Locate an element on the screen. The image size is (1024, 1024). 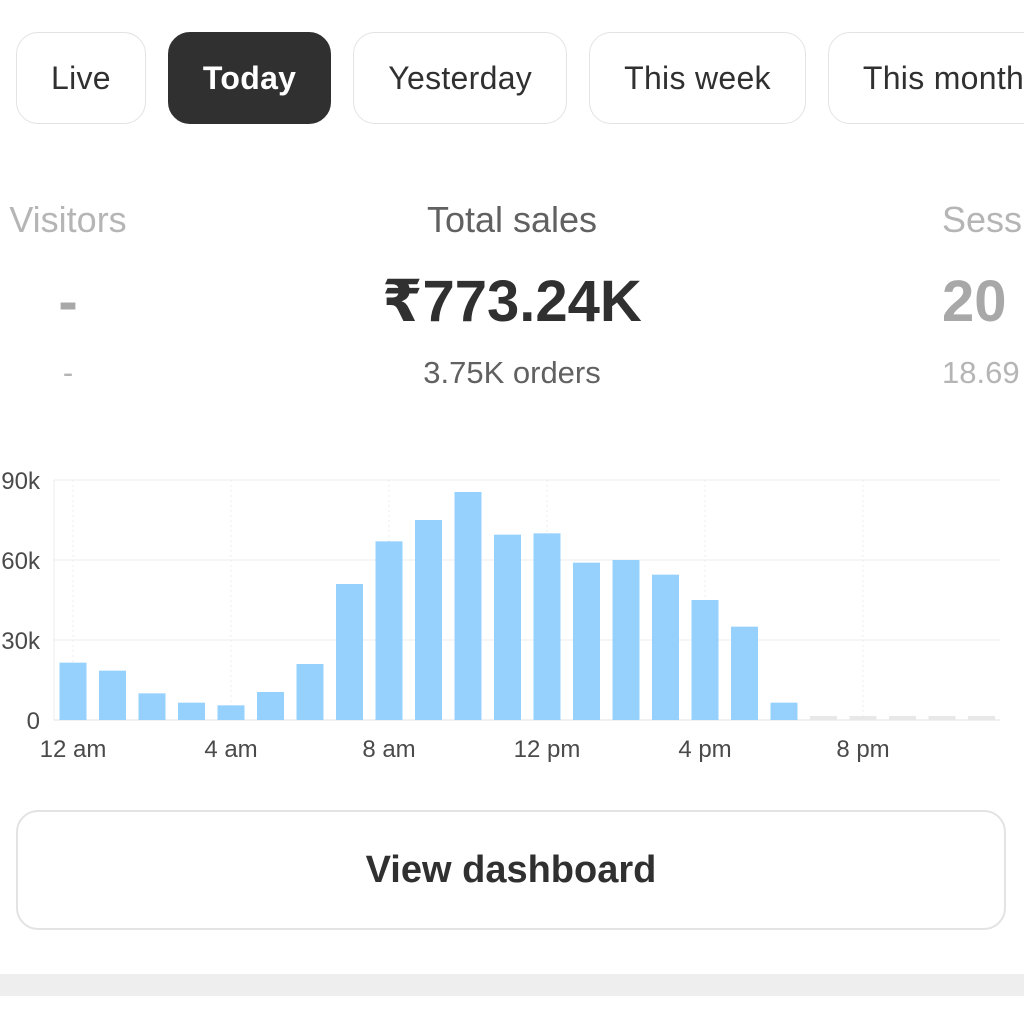
y-tick-label: 30k is located at coordinates (21, 641).